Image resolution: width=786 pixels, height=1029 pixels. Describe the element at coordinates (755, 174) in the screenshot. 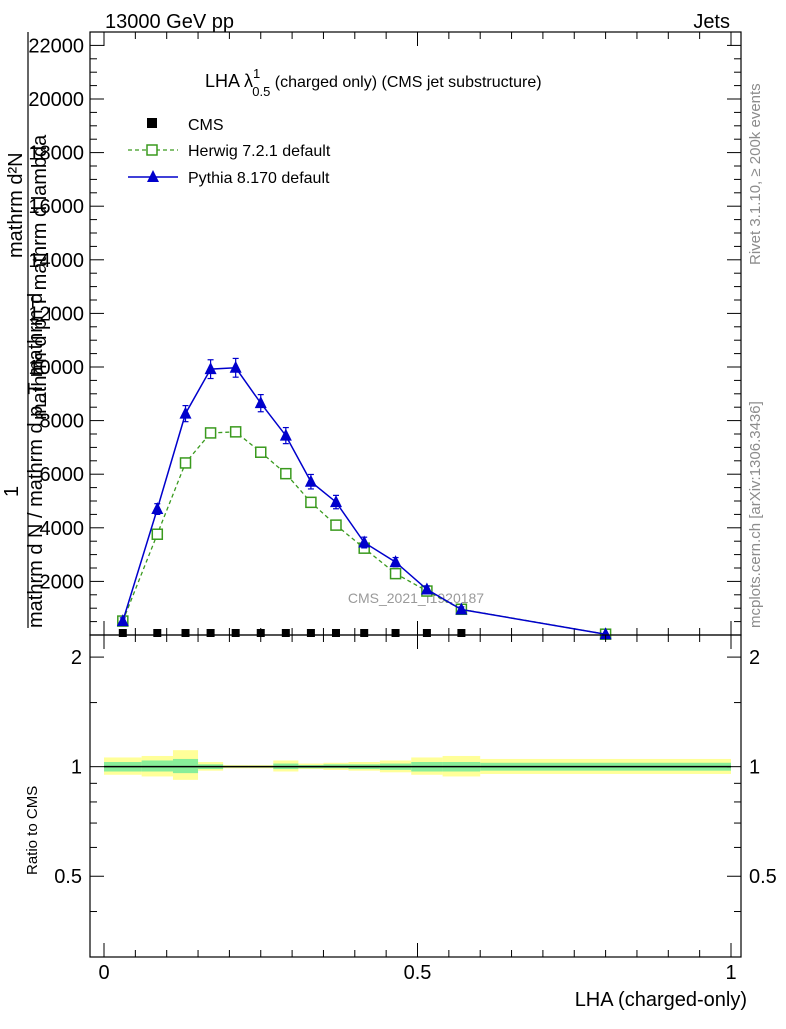

I see `rivet-label: Rivet 3.1.10, ≥ 200k events` at that location.